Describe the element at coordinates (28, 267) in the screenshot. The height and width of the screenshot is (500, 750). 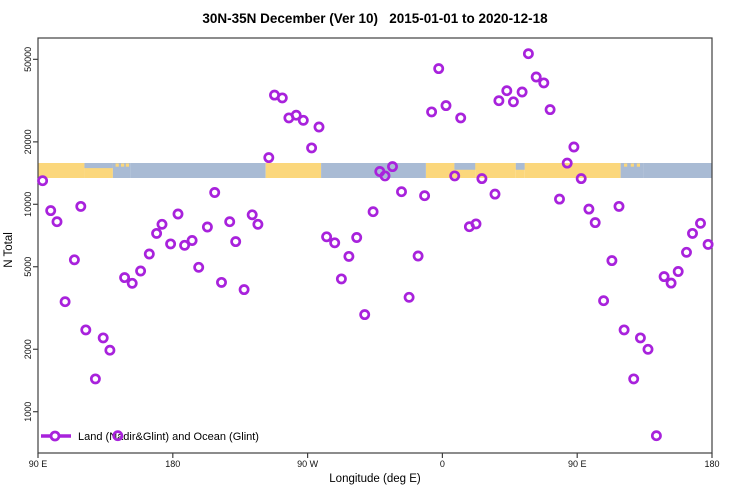
I see `y-tick-label: 5000` at that location.